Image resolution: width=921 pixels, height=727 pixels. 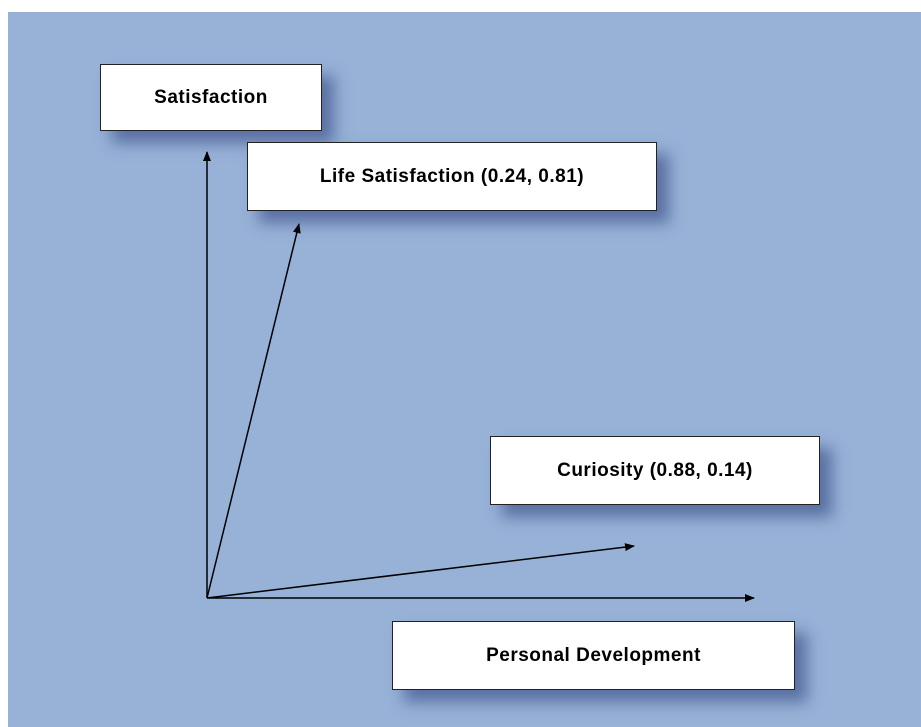 I want to click on node-label: Personal Development, so click(x=593, y=655).